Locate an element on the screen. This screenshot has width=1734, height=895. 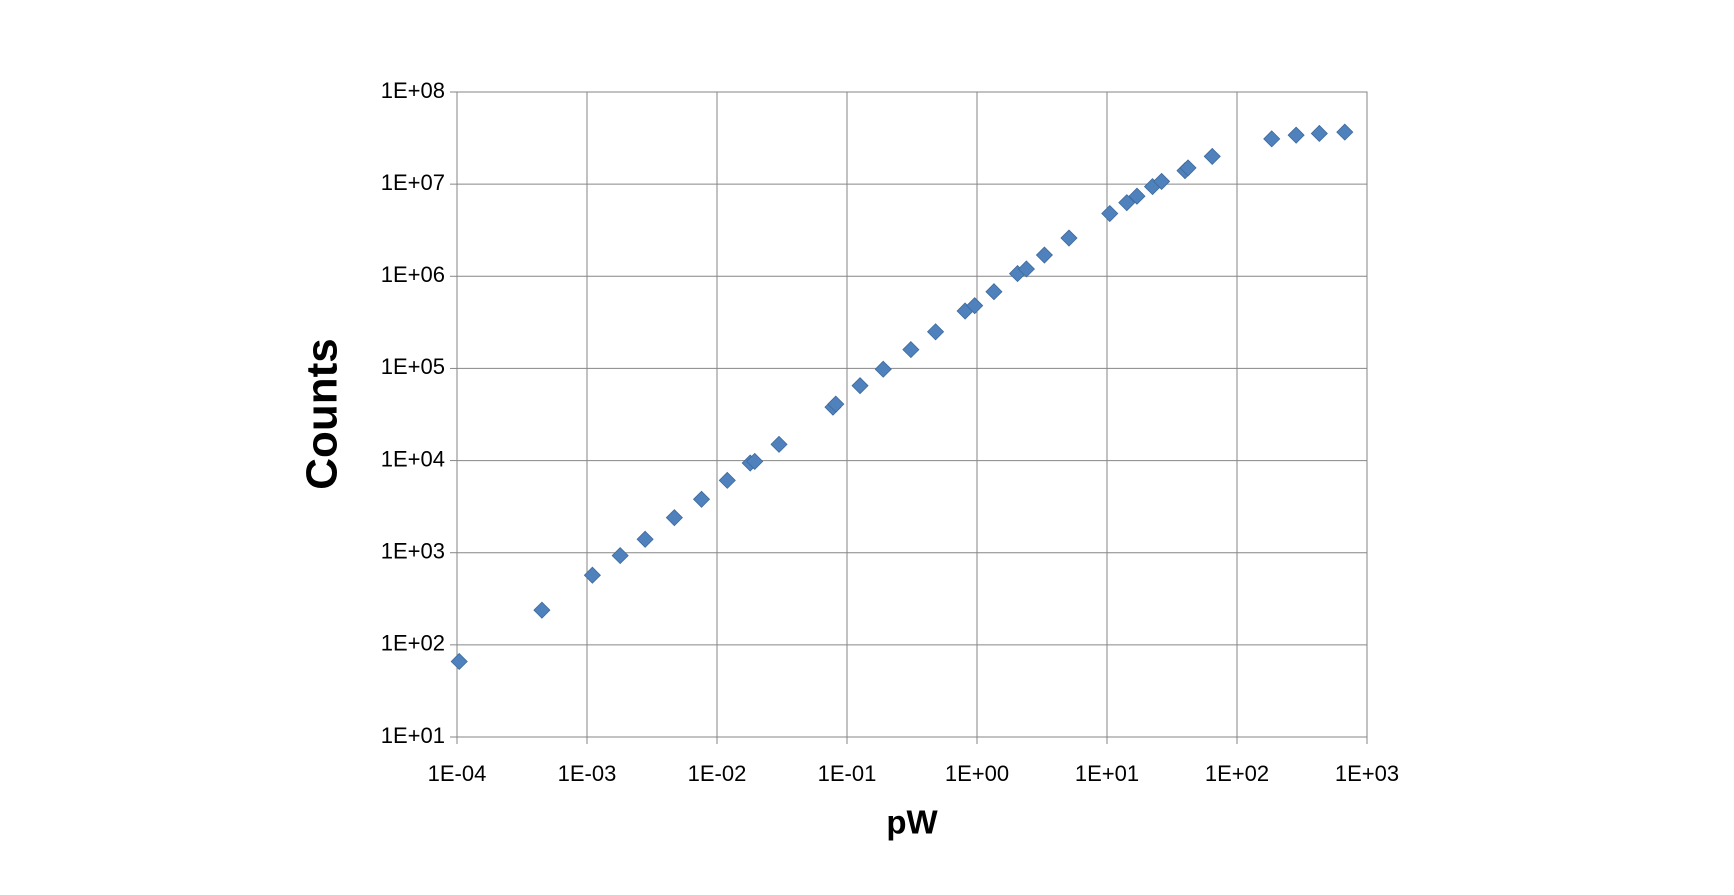
x-tick-label: 1E+01 is located at coordinates (1107, 773).